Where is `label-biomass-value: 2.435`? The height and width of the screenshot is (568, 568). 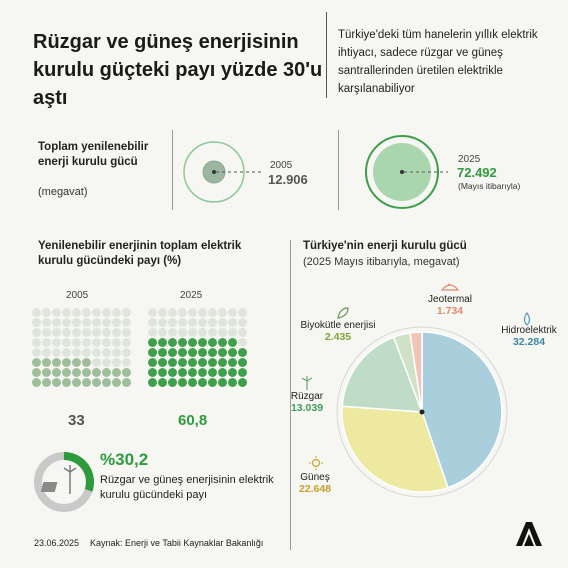
label-biomass-value: 2.435 is located at coordinates (338, 337).